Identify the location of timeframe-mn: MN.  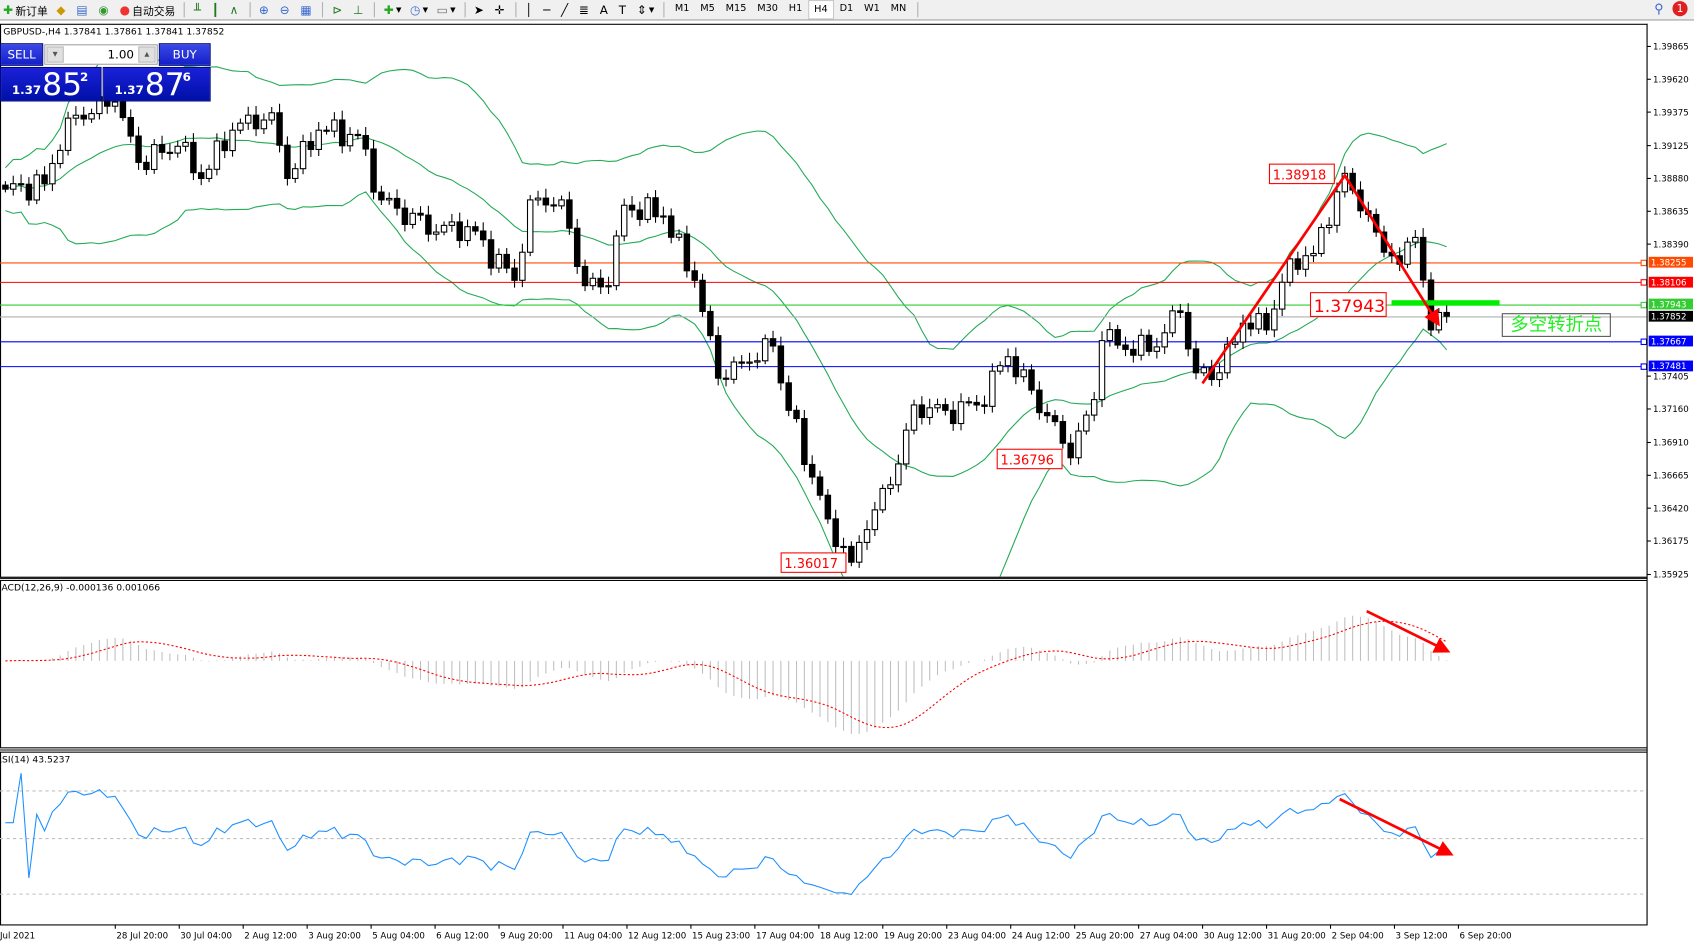
(898, 9).